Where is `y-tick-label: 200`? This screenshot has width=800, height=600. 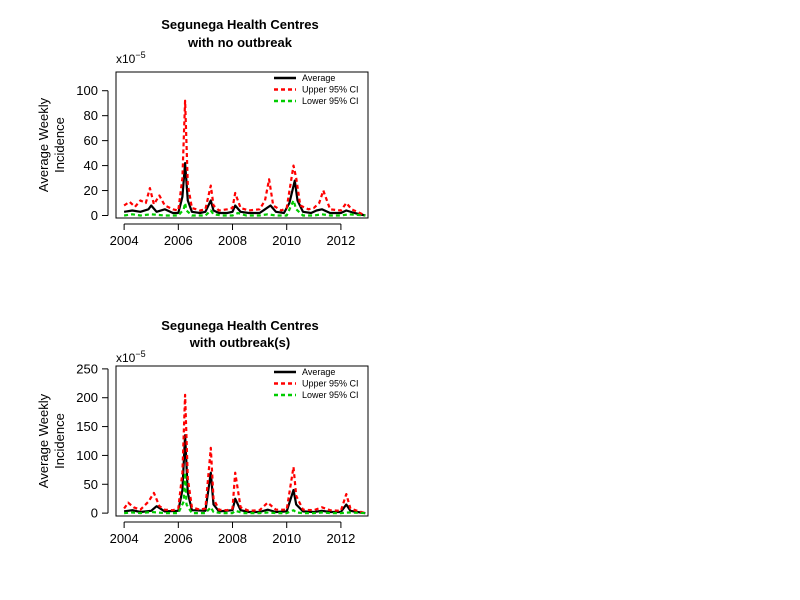
y-tick-label: 200 is located at coordinates (87, 397).